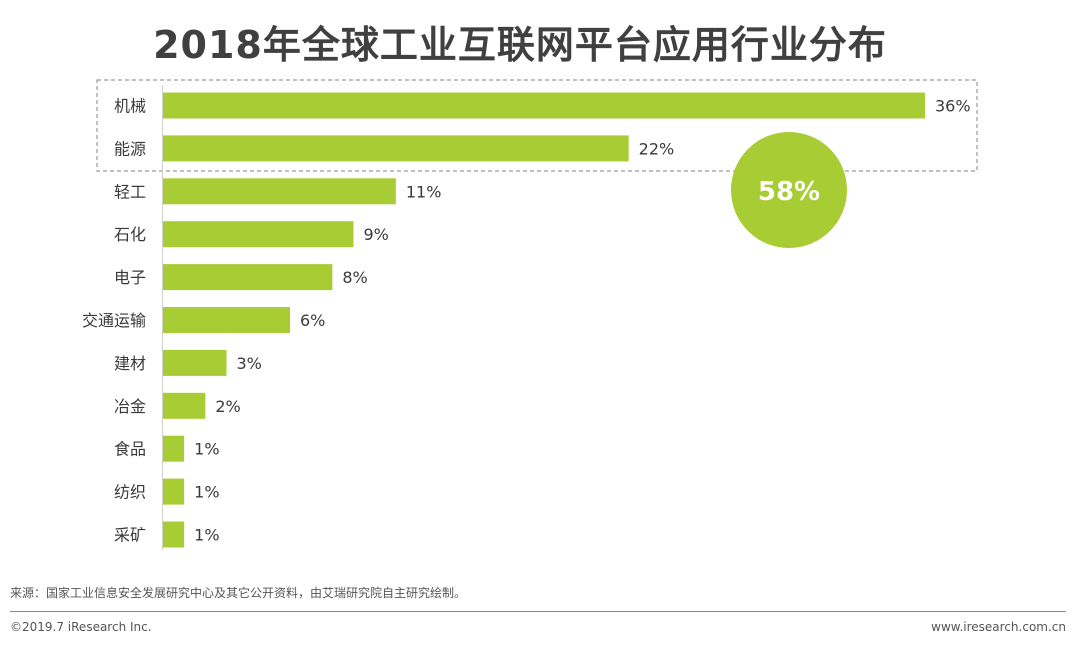 This screenshot has height=648, width=1080. What do you see at coordinates (238, 593) in the screenshot?
I see `source-note: 来源：国家工业信息安全发展研究中心及其它公开资料，由艾瑞研究院自主研究绘制。` at bounding box center [238, 593].